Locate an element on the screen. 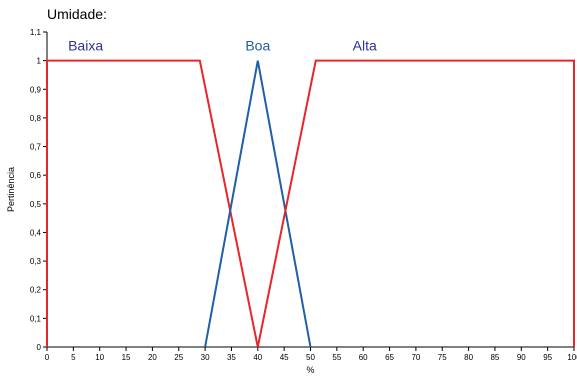 This screenshot has height=378, width=577. y-tick-label: 0 is located at coordinates (39, 347).